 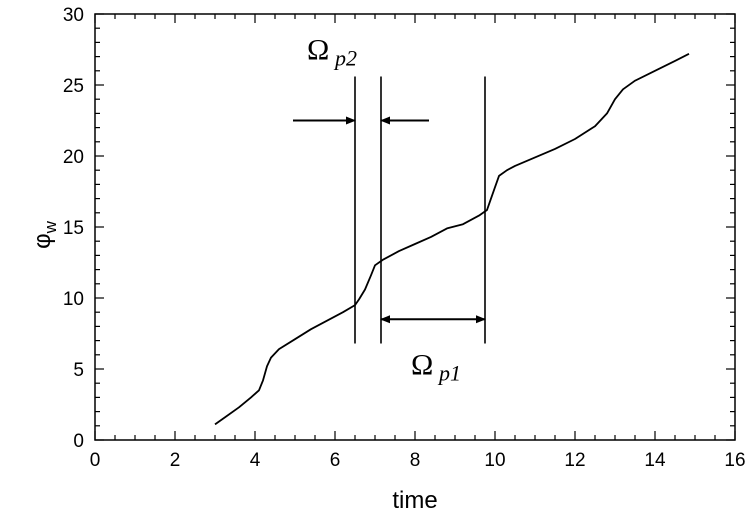 I want to click on x-tick-label: 16, so click(x=734, y=460).